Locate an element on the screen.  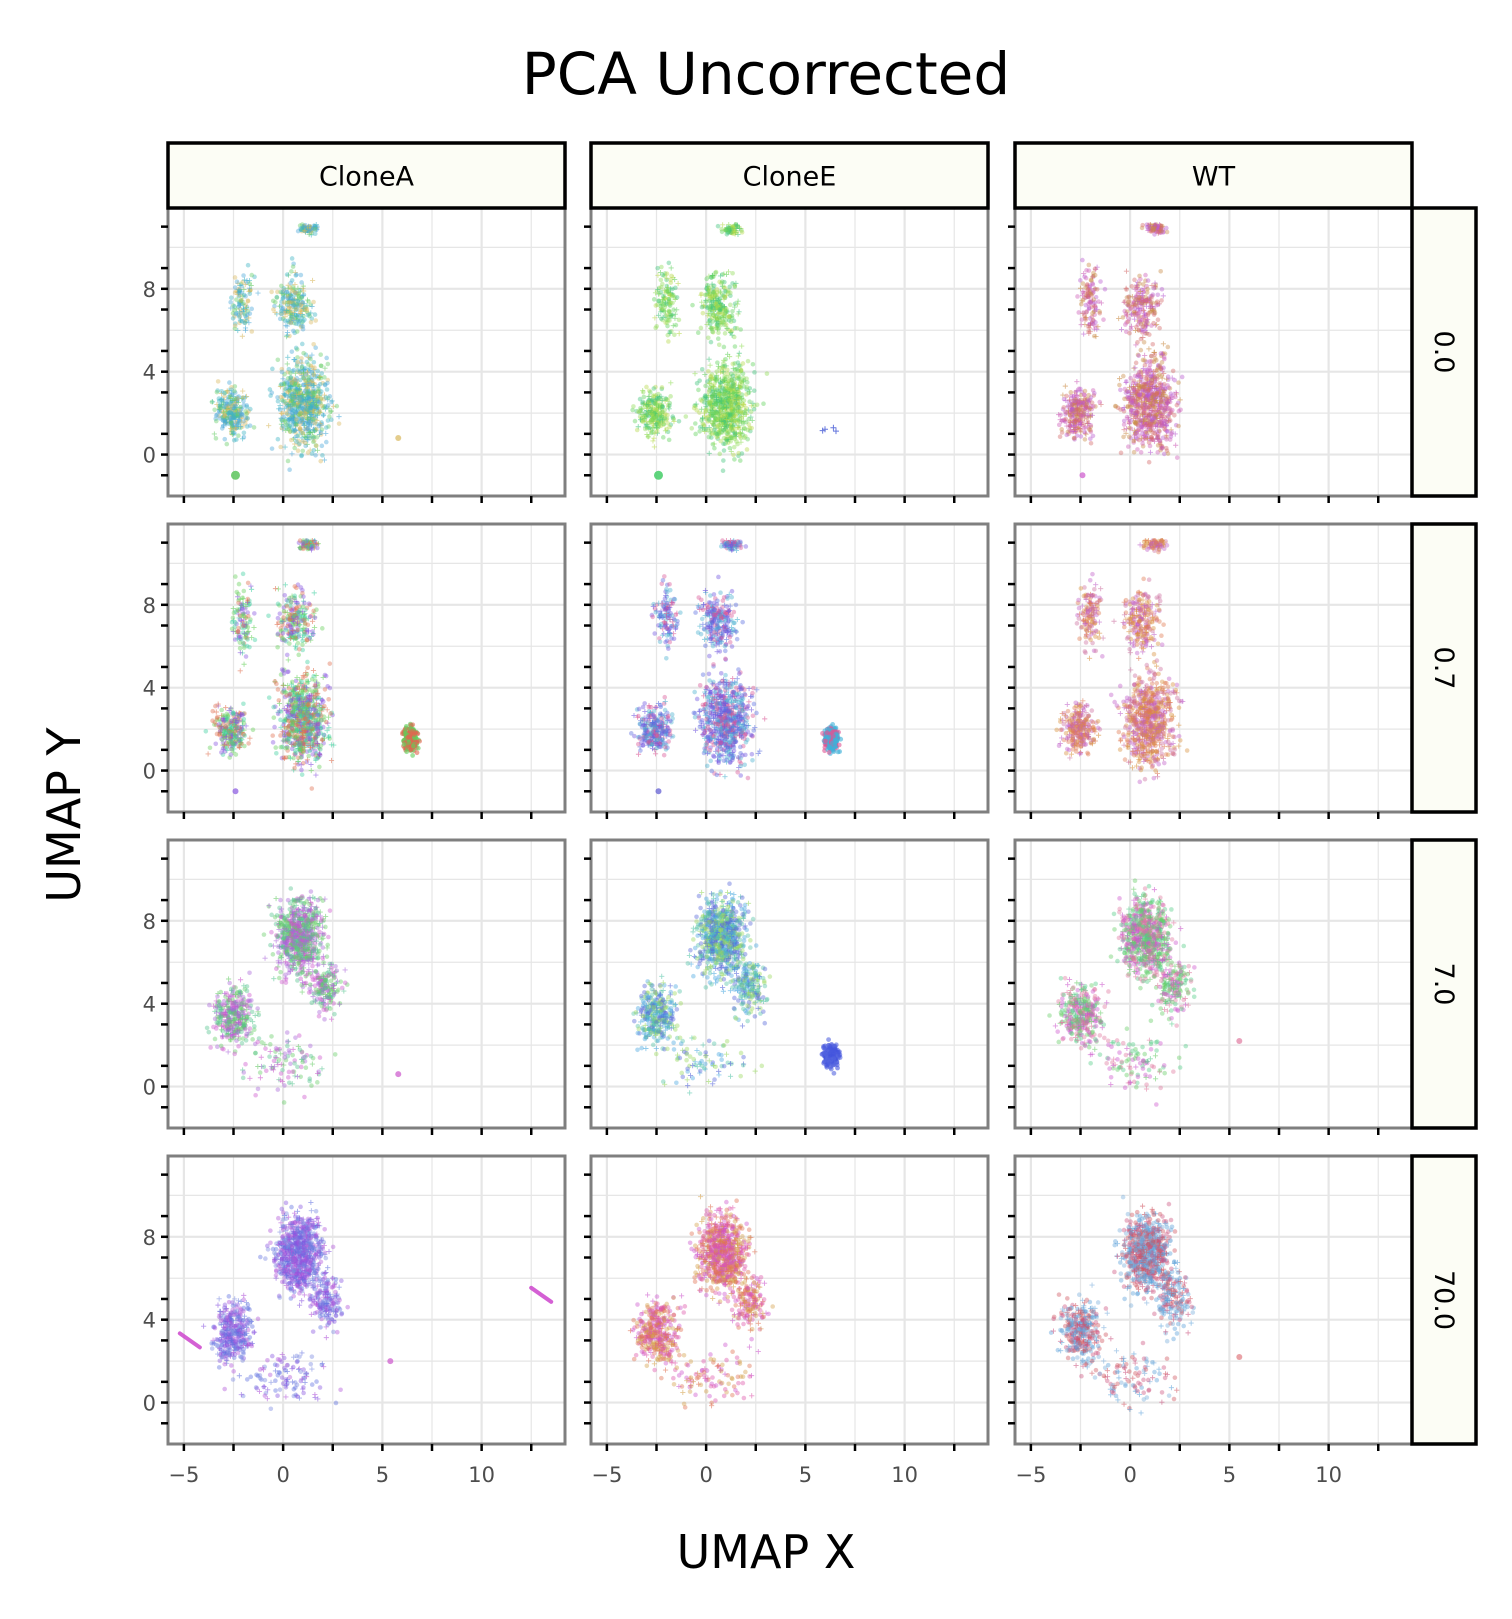
x-axis-title: UMAP X is located at coordinates (766, 1552).